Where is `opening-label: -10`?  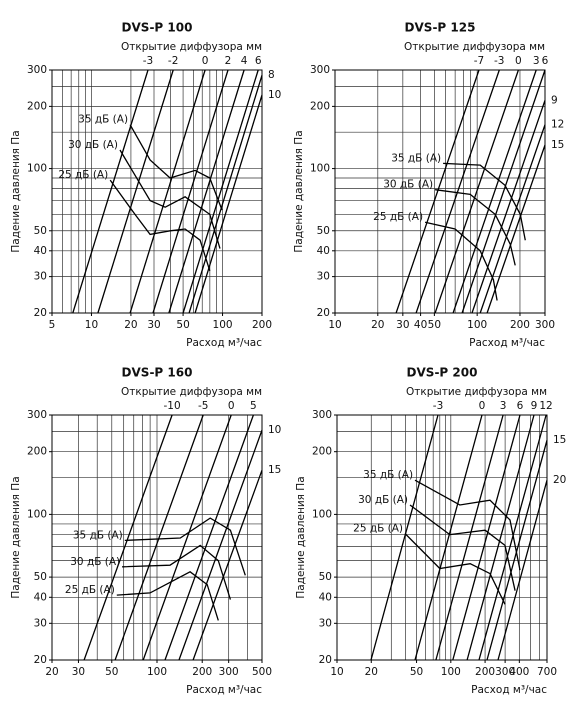
opening-label: -10 is located at coordinates (171, 406).